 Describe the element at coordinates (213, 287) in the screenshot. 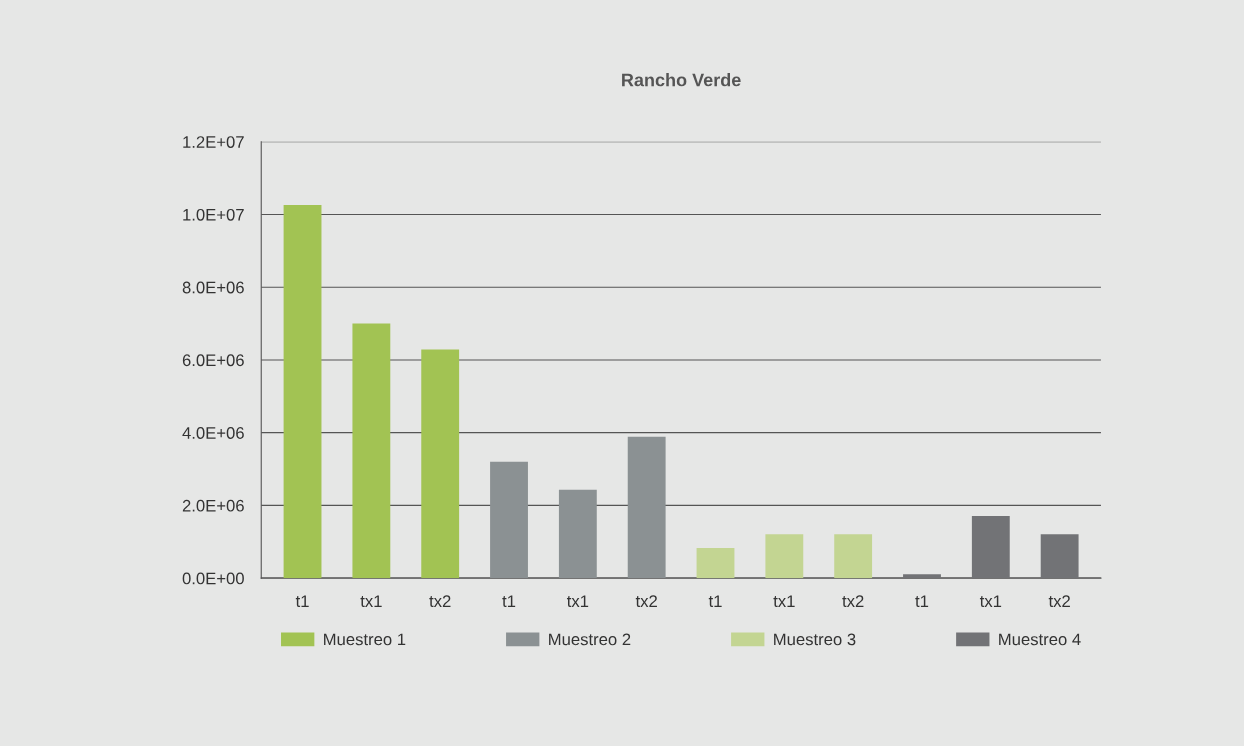

I see `y-tick-label: 8.0E+06` at that location.